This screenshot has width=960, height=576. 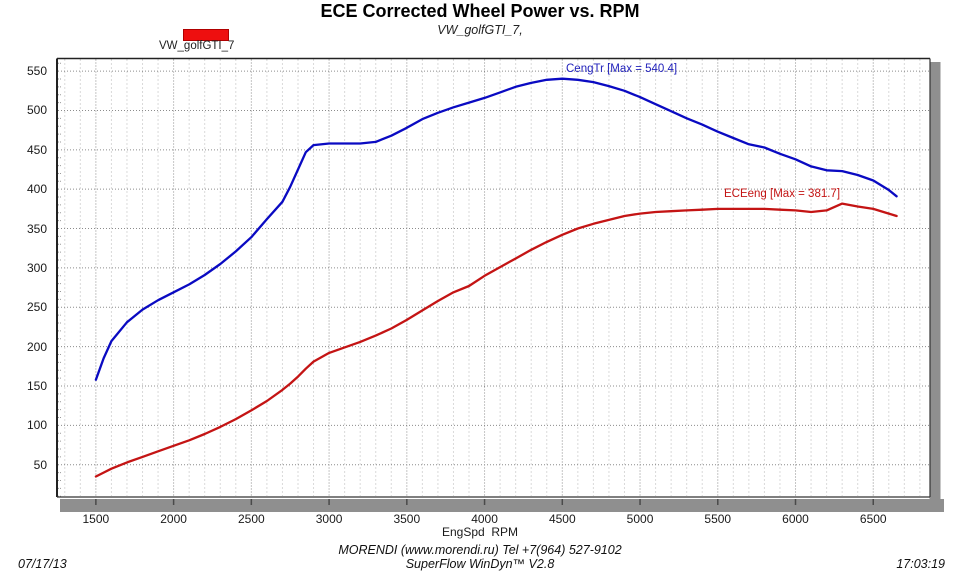 What do you see at coordinates (42, 564) in the screenshot?
I see `footer-date: 07/17/13` at bounding box center [42, 564].